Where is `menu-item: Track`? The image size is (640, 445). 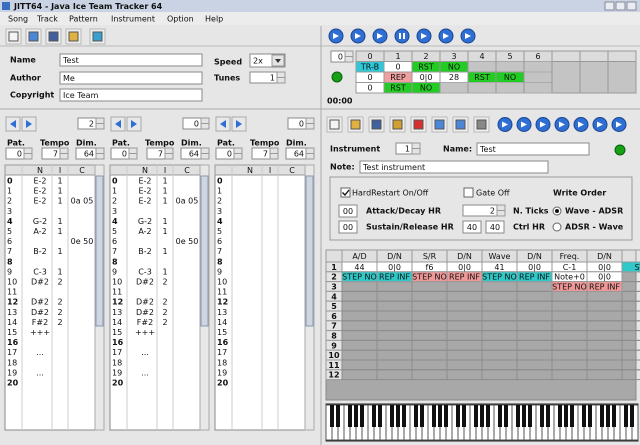
menu-item: Track is located at coordinates (47, 19).